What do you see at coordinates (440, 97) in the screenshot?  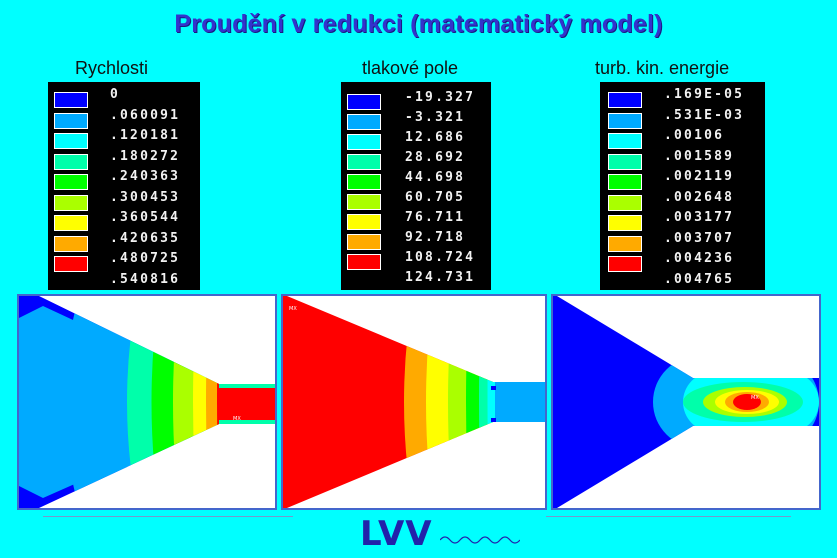 I see `legend-value: -19.327` at bounding box center [440, 97].